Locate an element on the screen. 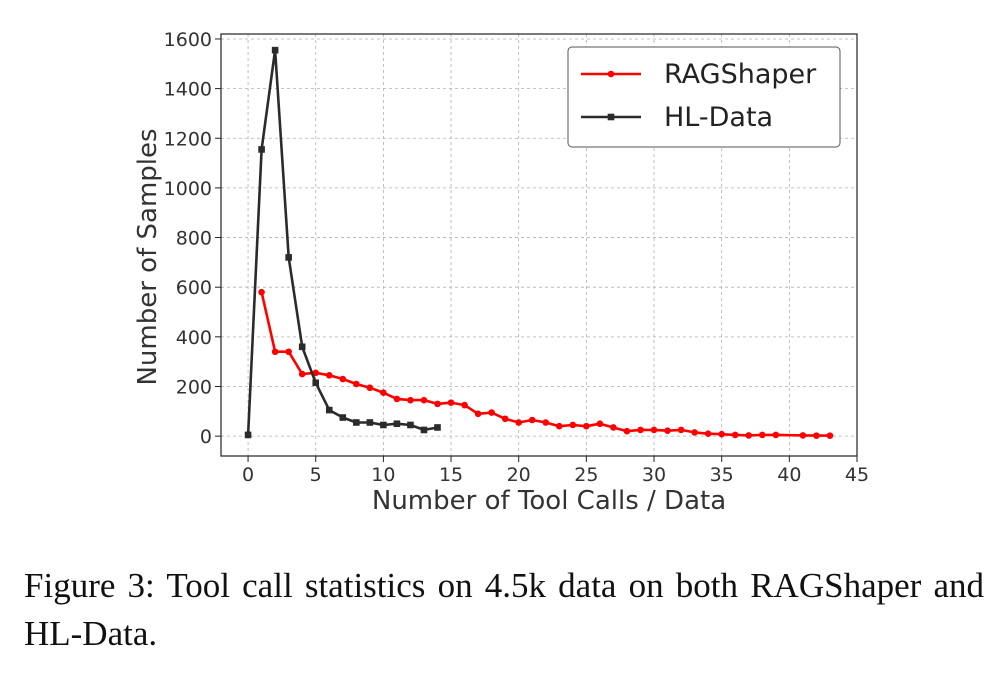 The height and width of the screenshot is (674, 1008). legend-label: RAGShaper is located at coordinates (740, 74).